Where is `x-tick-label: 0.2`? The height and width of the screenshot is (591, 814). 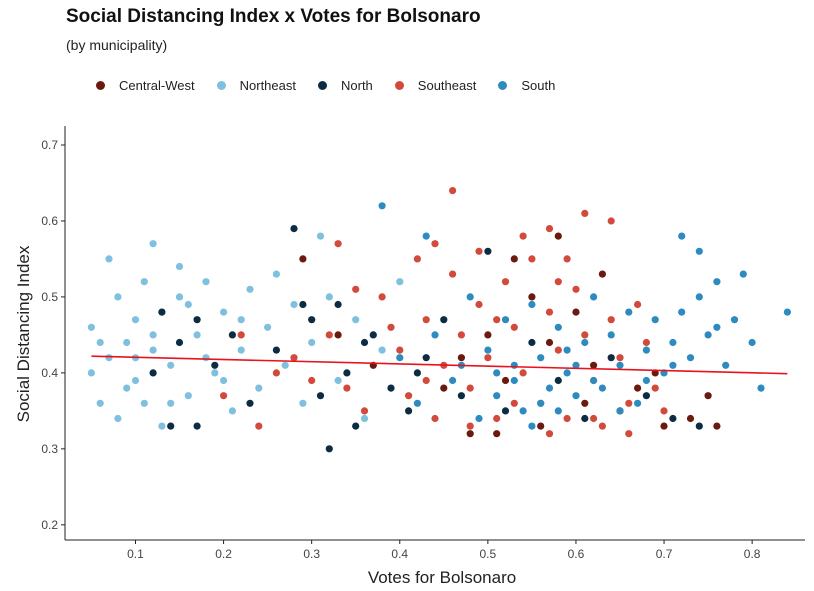
x-tick-label: 0.2 is located at coordinates (223, 554).